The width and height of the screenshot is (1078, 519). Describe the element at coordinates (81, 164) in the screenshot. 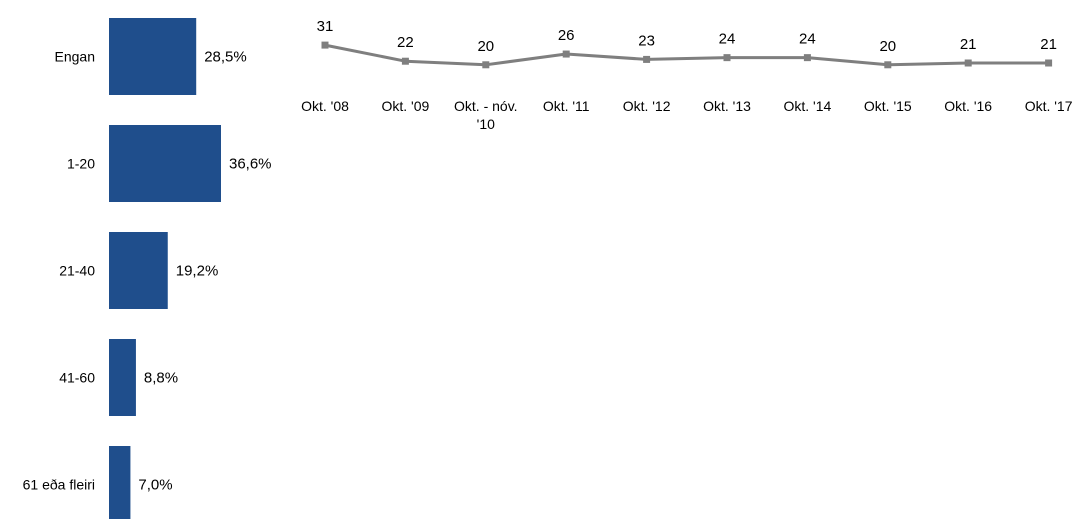

I see `bar-category-label: 1-20` at that location.